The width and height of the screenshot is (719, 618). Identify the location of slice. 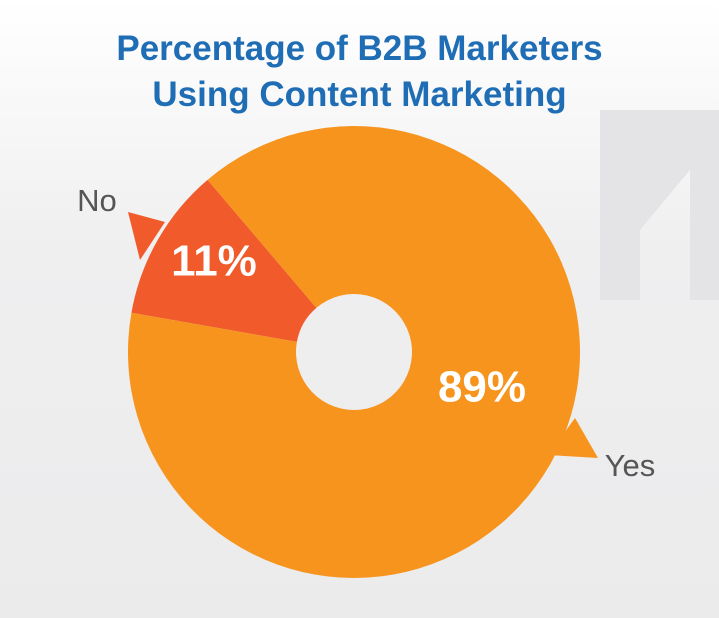
(224, 260).